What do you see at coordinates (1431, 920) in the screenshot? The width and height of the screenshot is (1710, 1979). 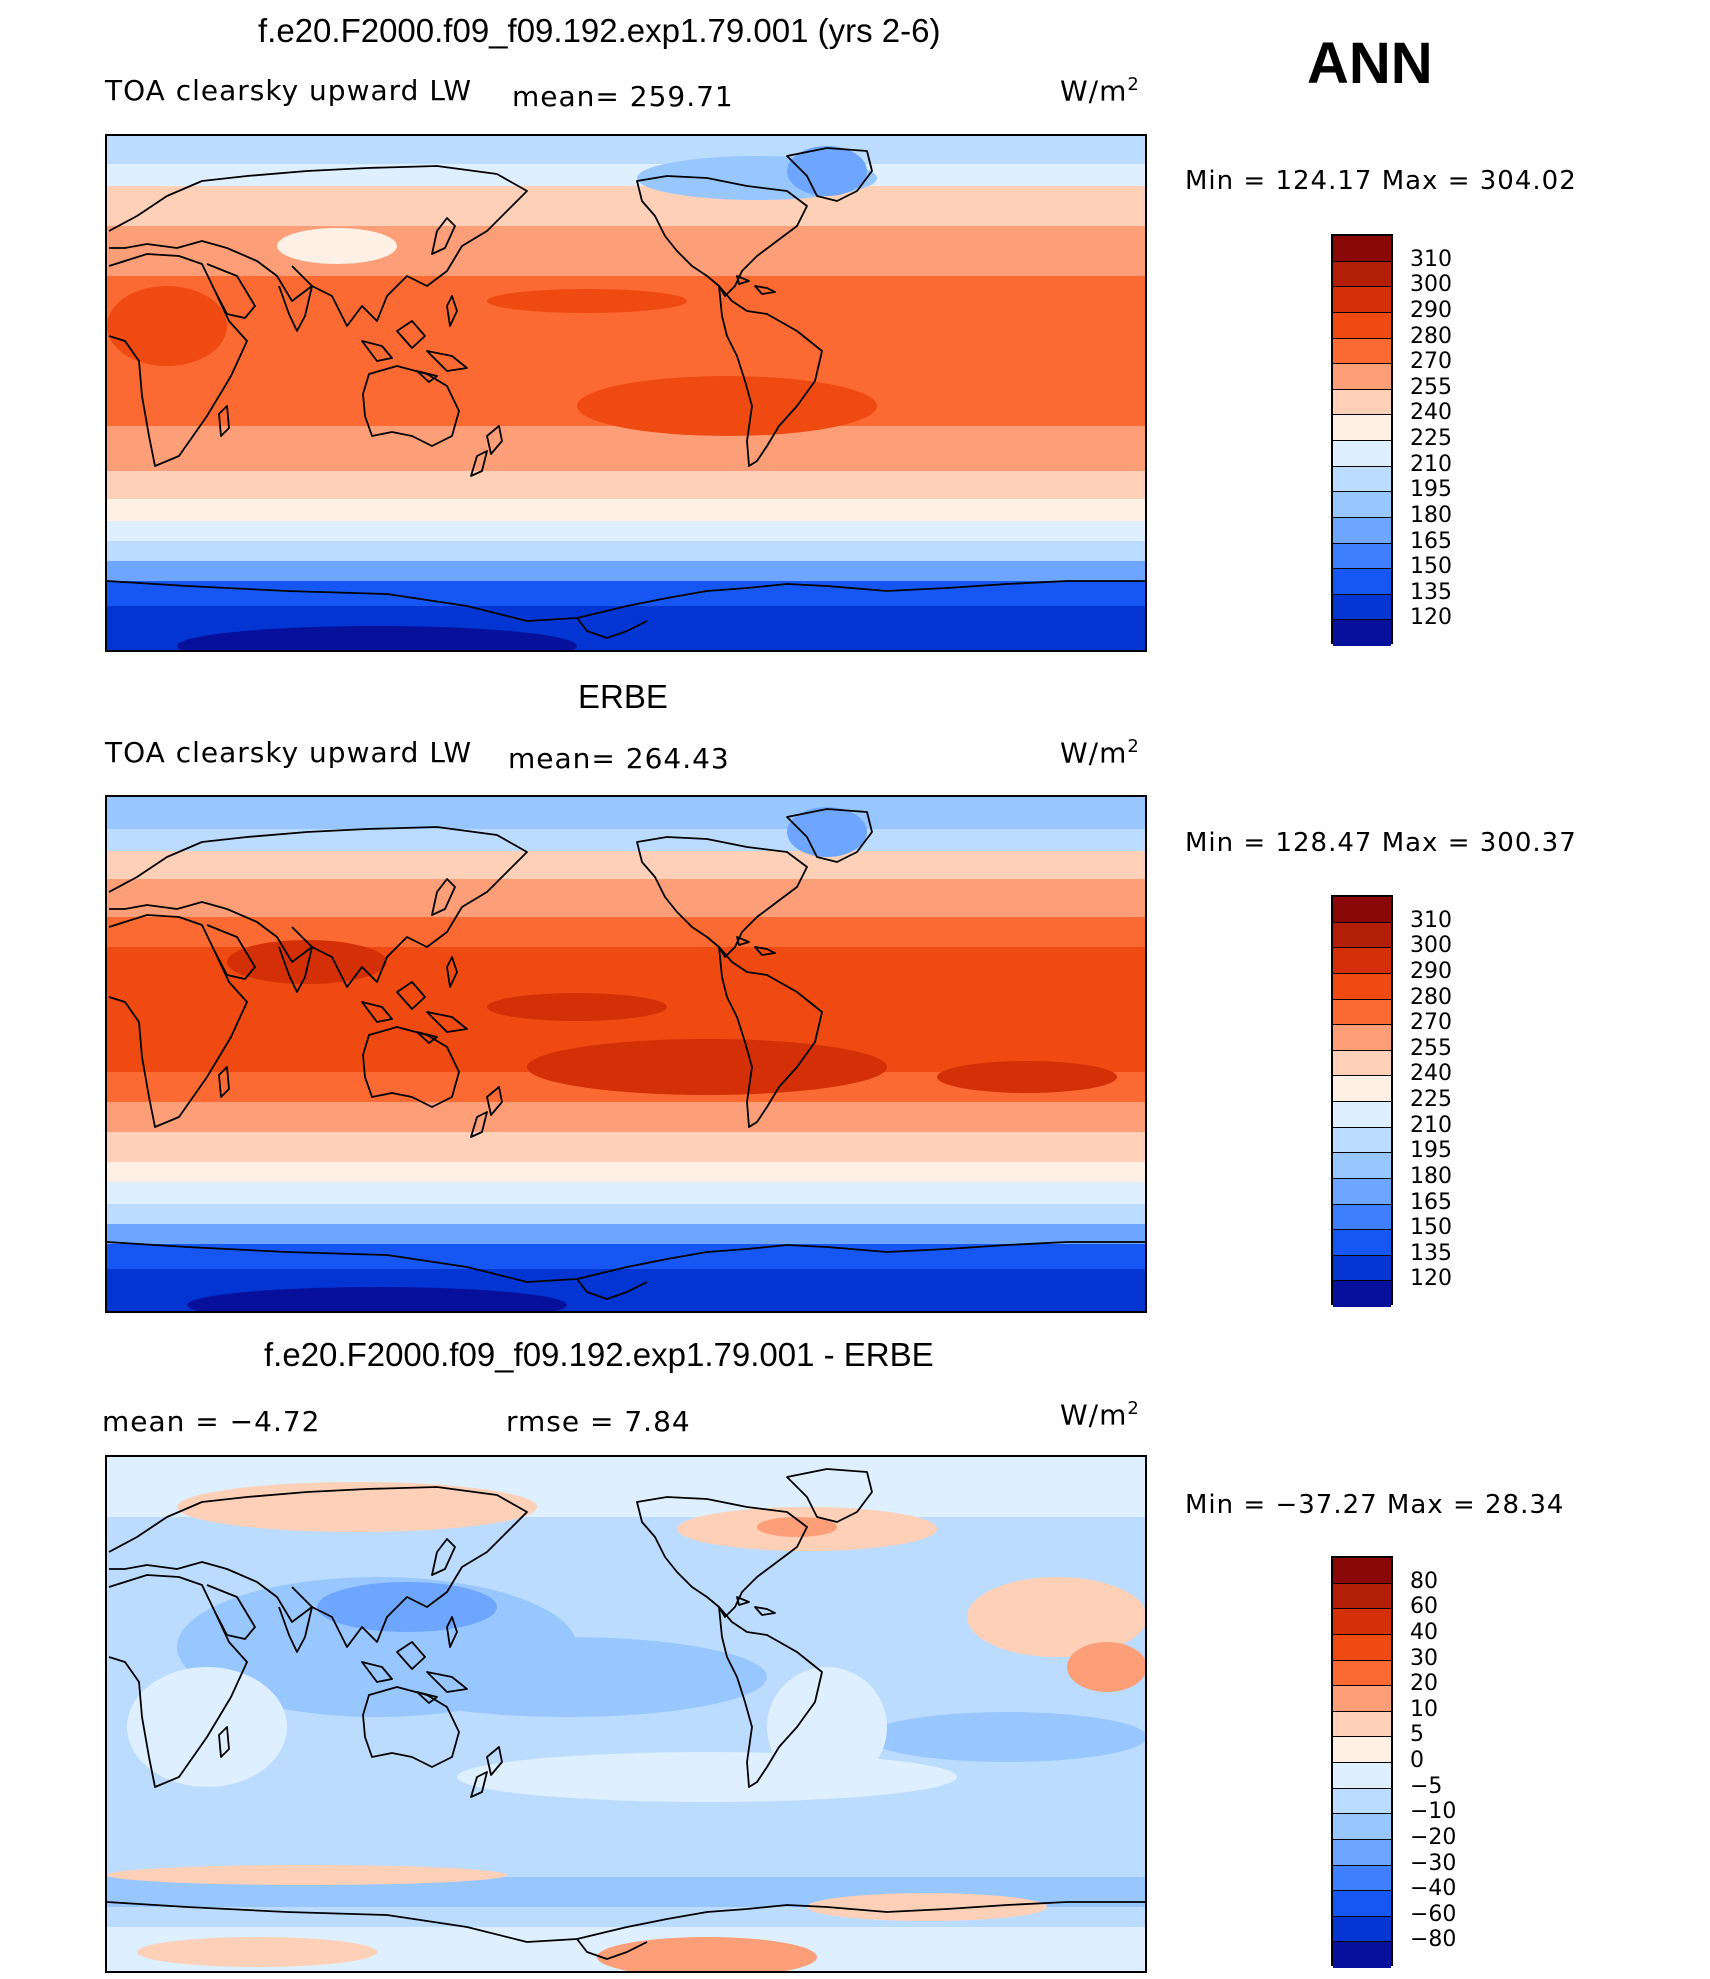 I see `colorbar-tick-label: 310` at bounding box center [1431, 920].